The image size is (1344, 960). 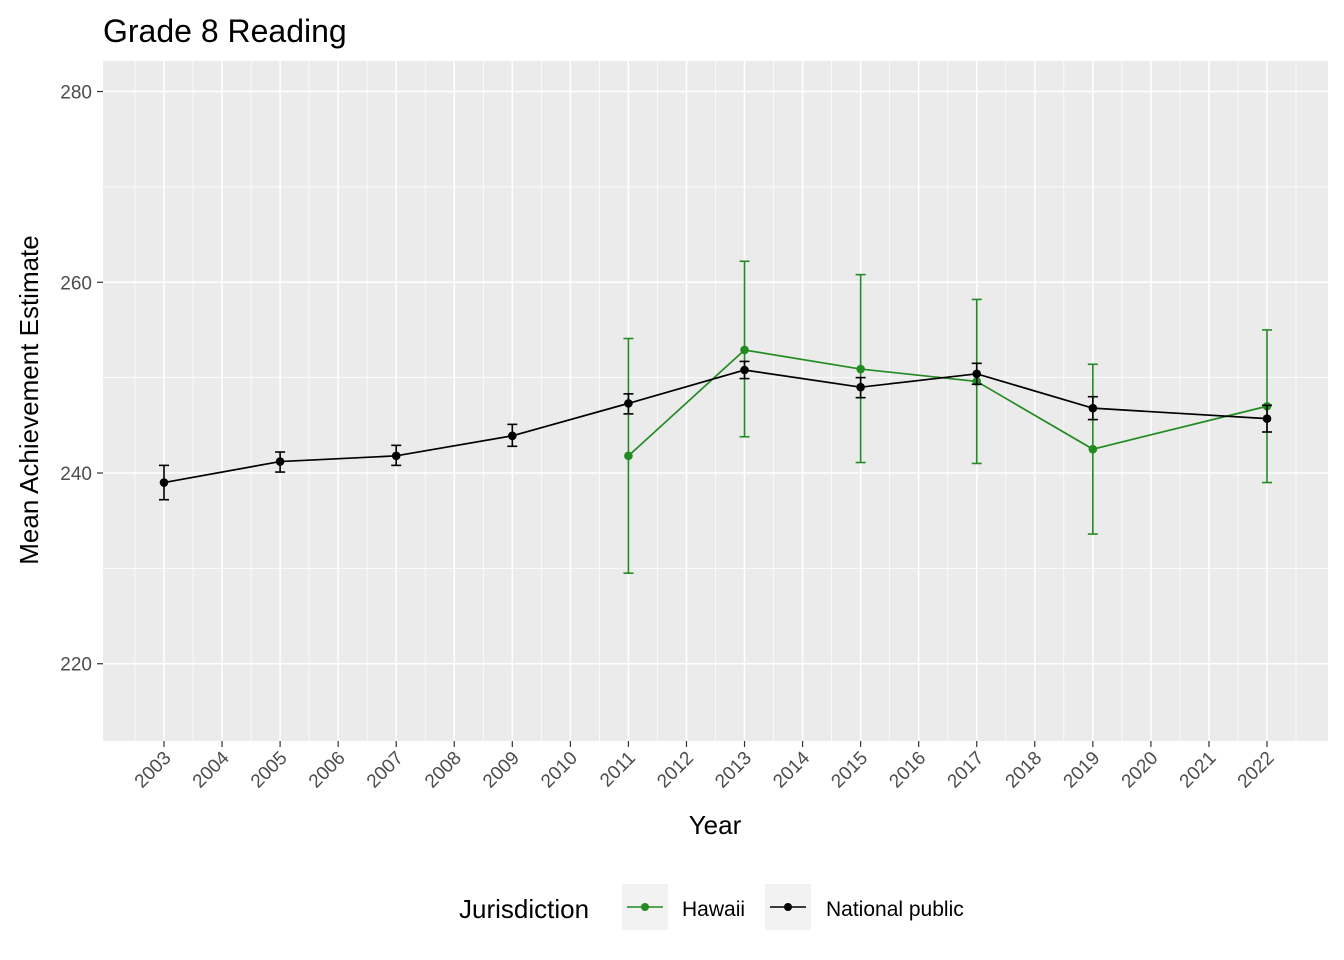 I want to click on x-tick-label-2012: 2012, so click(x=675, y=770).